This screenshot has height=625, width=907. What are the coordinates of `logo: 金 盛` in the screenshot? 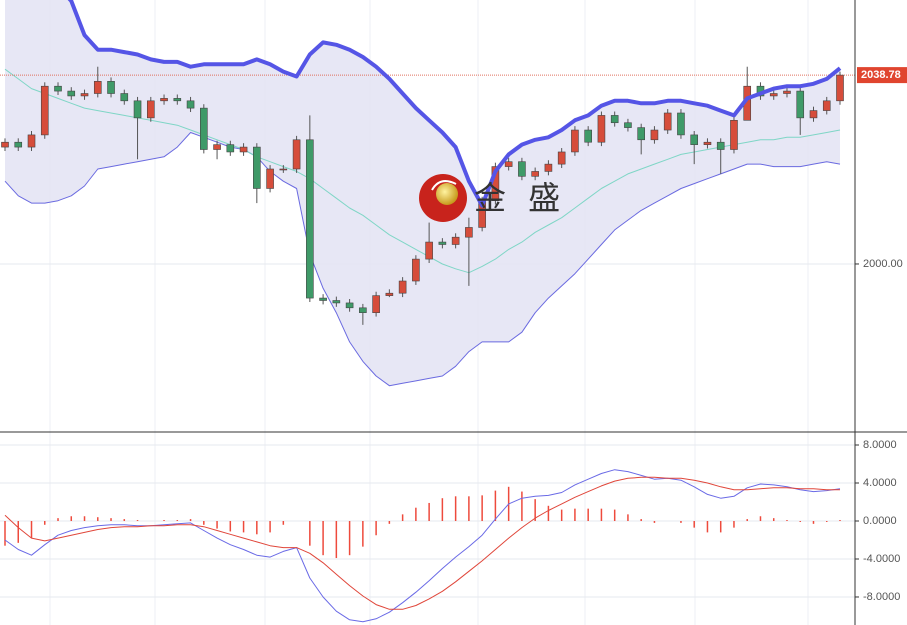 It's located at (492, 198).